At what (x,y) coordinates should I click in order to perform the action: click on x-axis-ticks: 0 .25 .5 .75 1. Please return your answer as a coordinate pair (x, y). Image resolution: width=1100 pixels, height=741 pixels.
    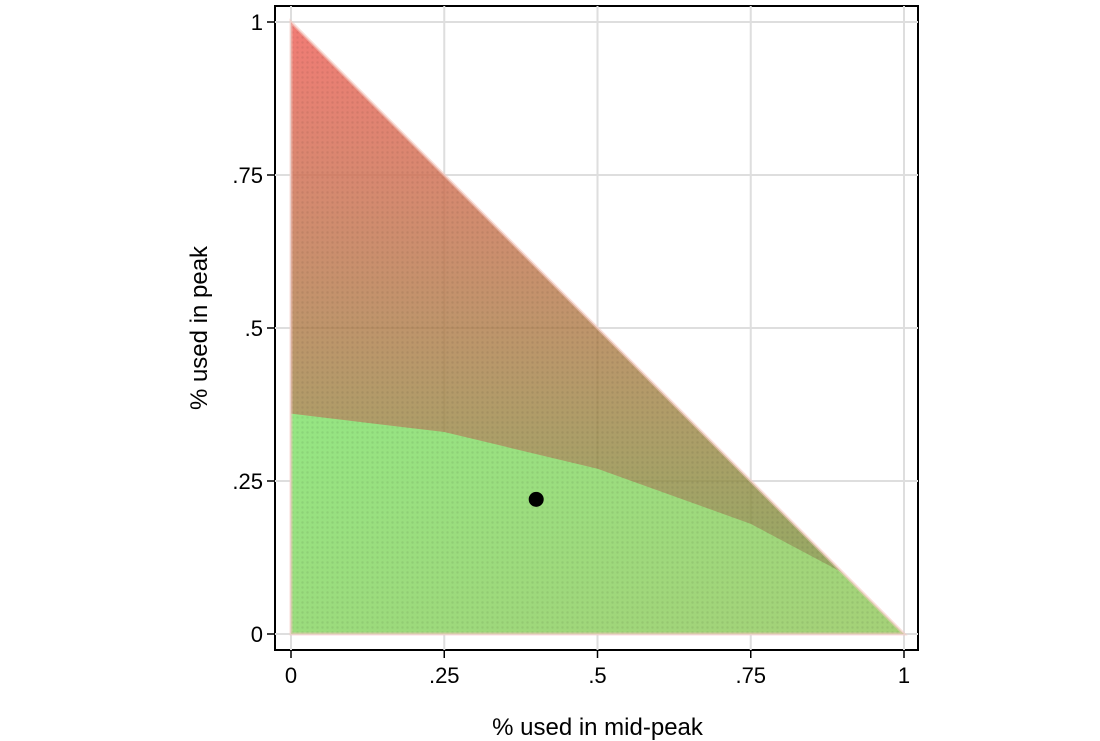
    Looking at the image, I should click on (597, 669).